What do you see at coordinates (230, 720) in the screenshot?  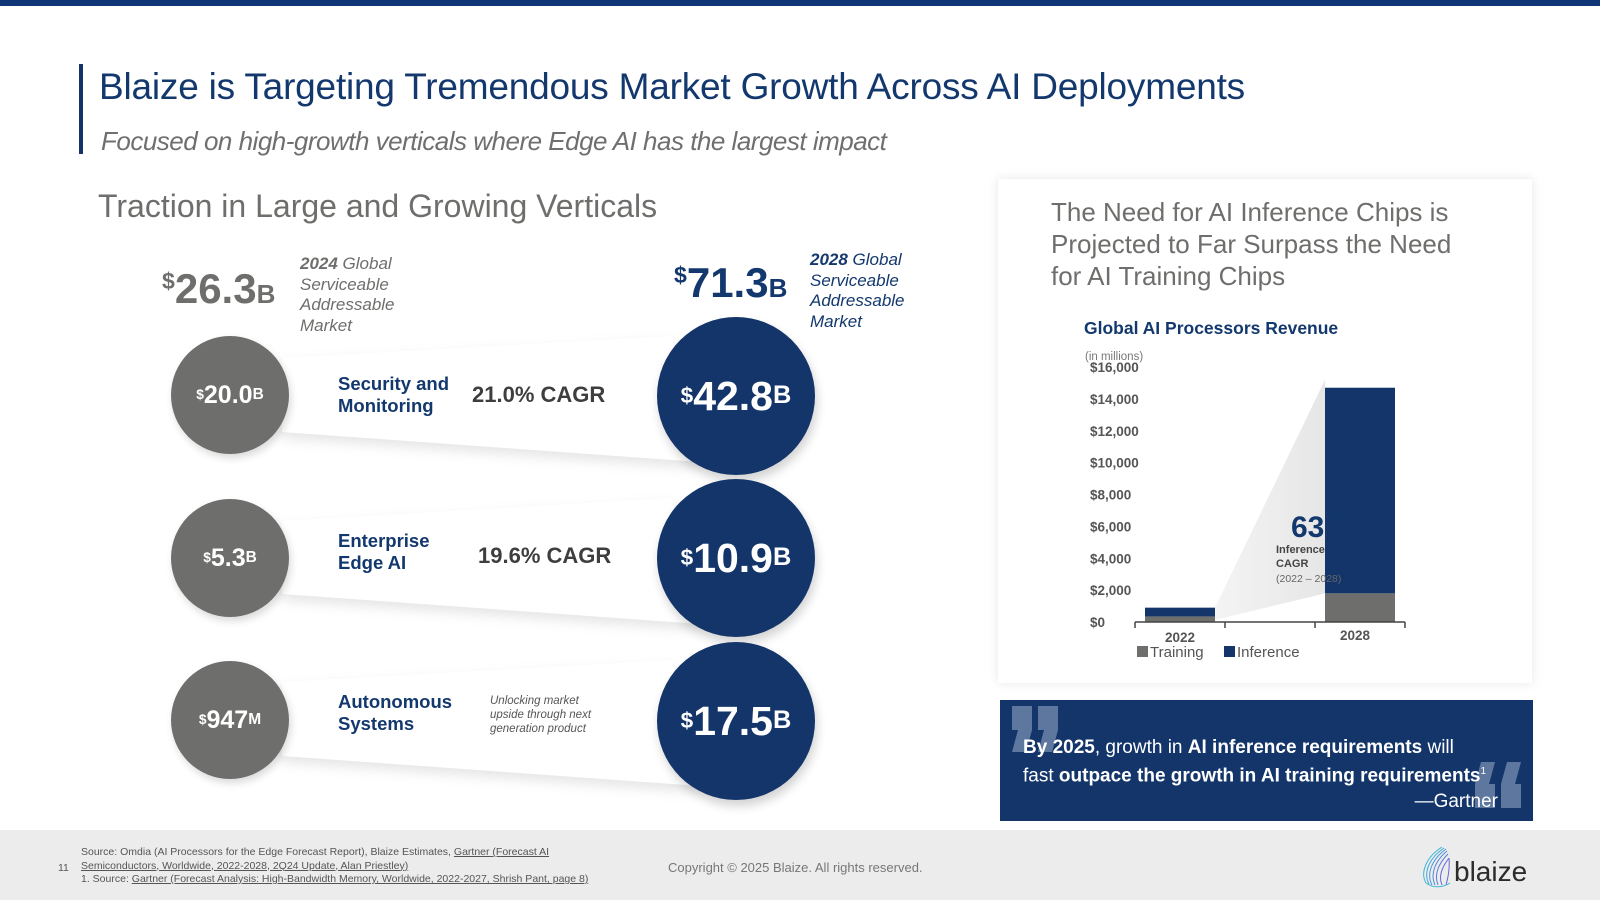 I see `vertical-2024-value: $947 M` at bounding box center [230, 720].